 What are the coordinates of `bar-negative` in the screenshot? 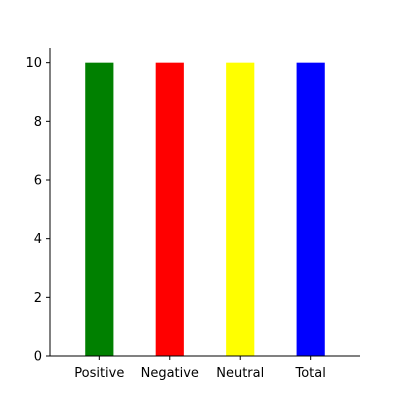 It's located at (169, 209).